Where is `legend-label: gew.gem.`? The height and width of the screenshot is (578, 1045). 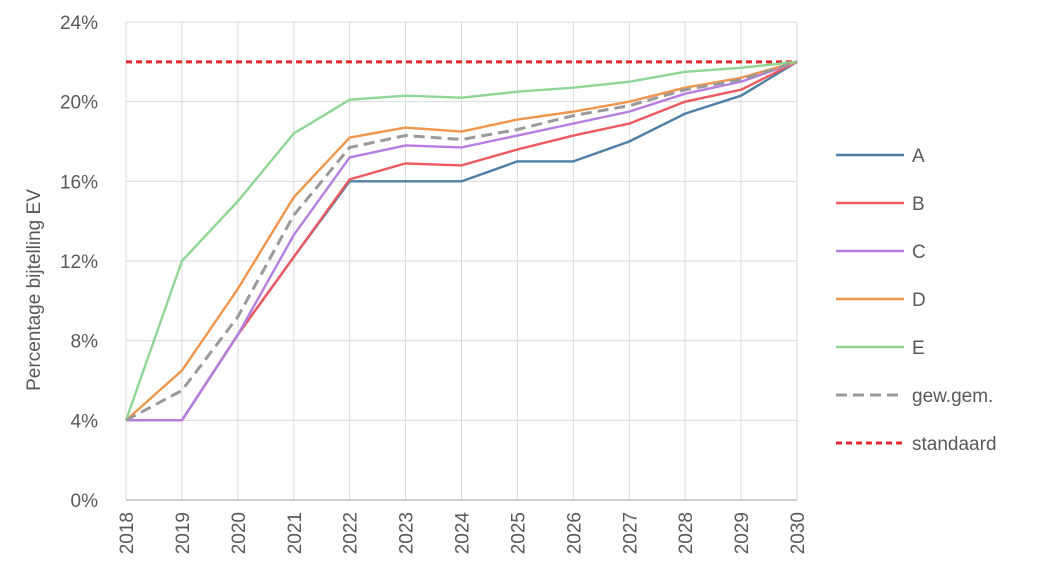 legend-label: gew.gem. is located at coordinates (952, 396).